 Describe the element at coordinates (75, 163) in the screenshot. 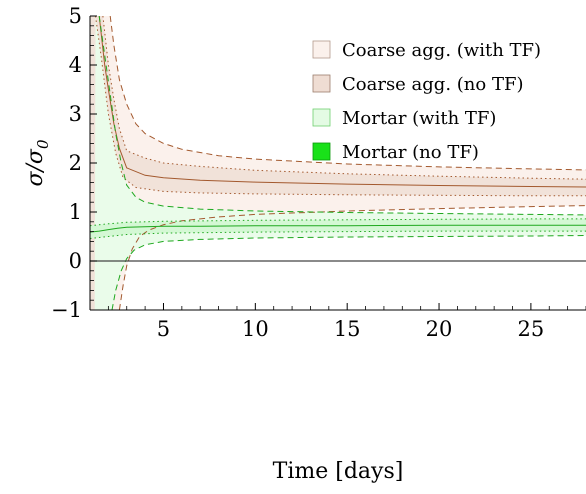

I see `y-tick-label: 2` at that location.